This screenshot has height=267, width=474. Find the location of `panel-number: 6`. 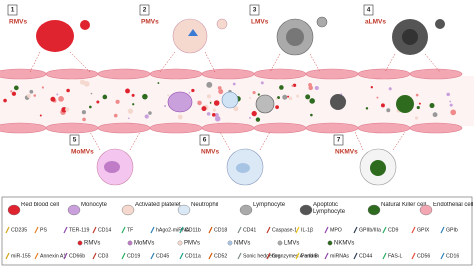

panel-number: 6 is located at coordinates (205, 140).